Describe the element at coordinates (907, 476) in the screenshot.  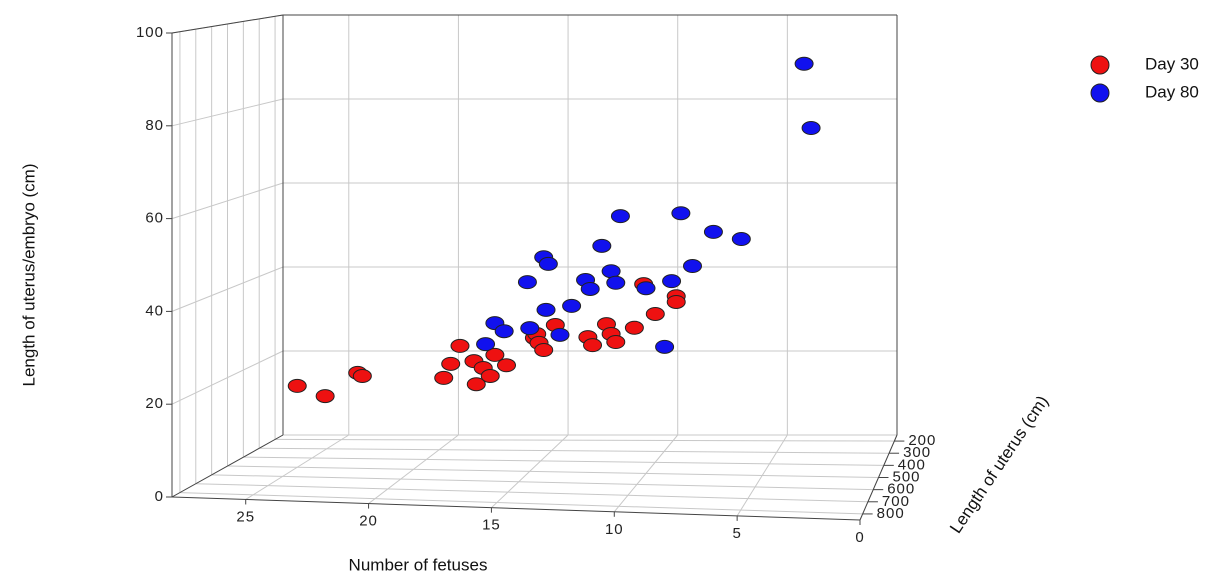
I see `y-tick-label: 500` at that location.